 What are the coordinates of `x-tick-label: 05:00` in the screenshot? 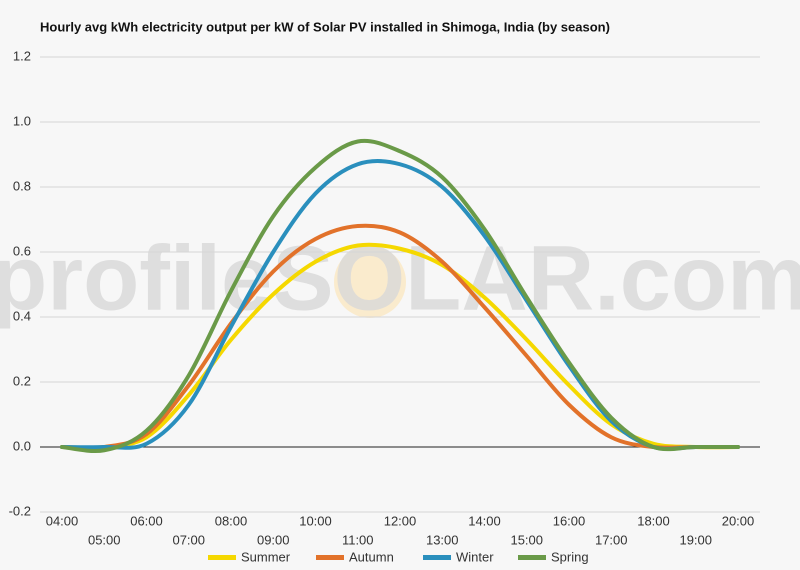 It's located at (104, 539).